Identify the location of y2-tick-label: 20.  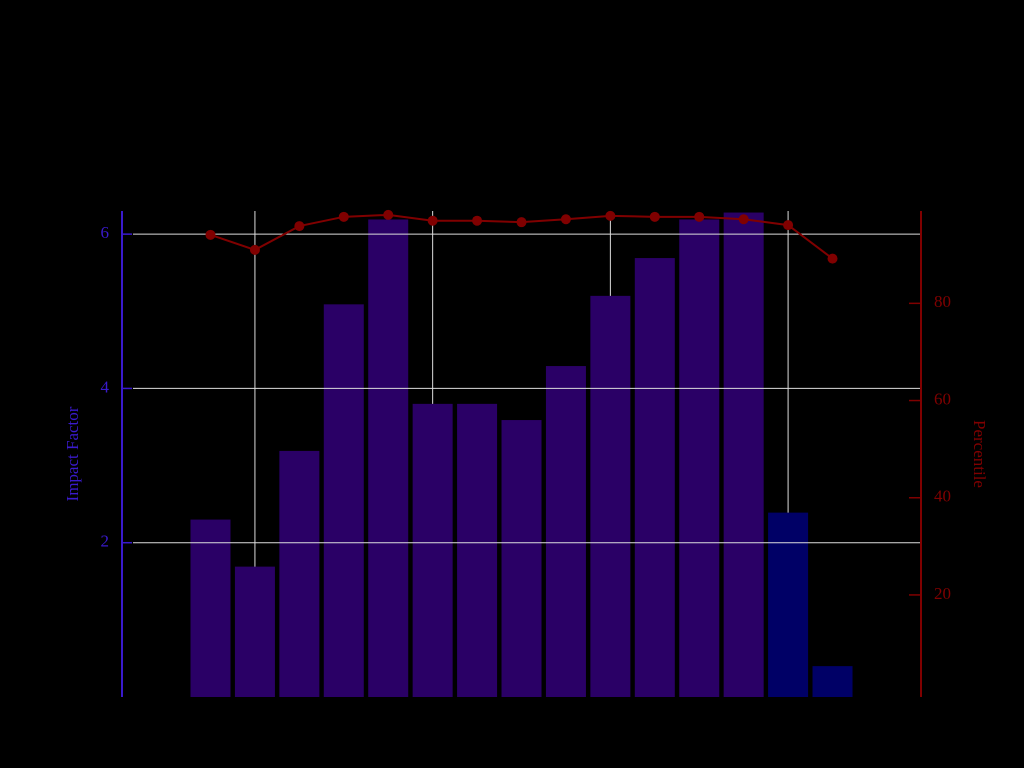
(942, 593).